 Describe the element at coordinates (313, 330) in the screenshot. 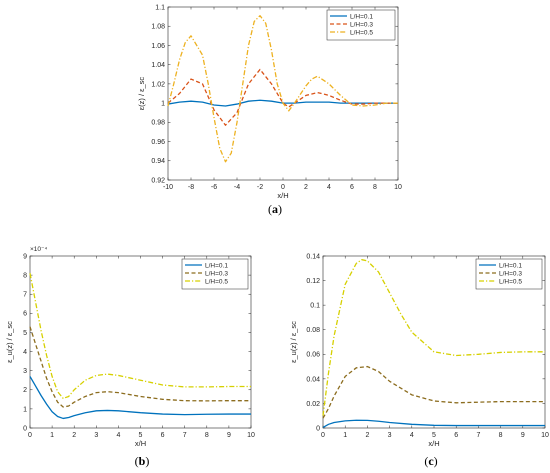

I see `y-tick-label: 0.08` at that location.